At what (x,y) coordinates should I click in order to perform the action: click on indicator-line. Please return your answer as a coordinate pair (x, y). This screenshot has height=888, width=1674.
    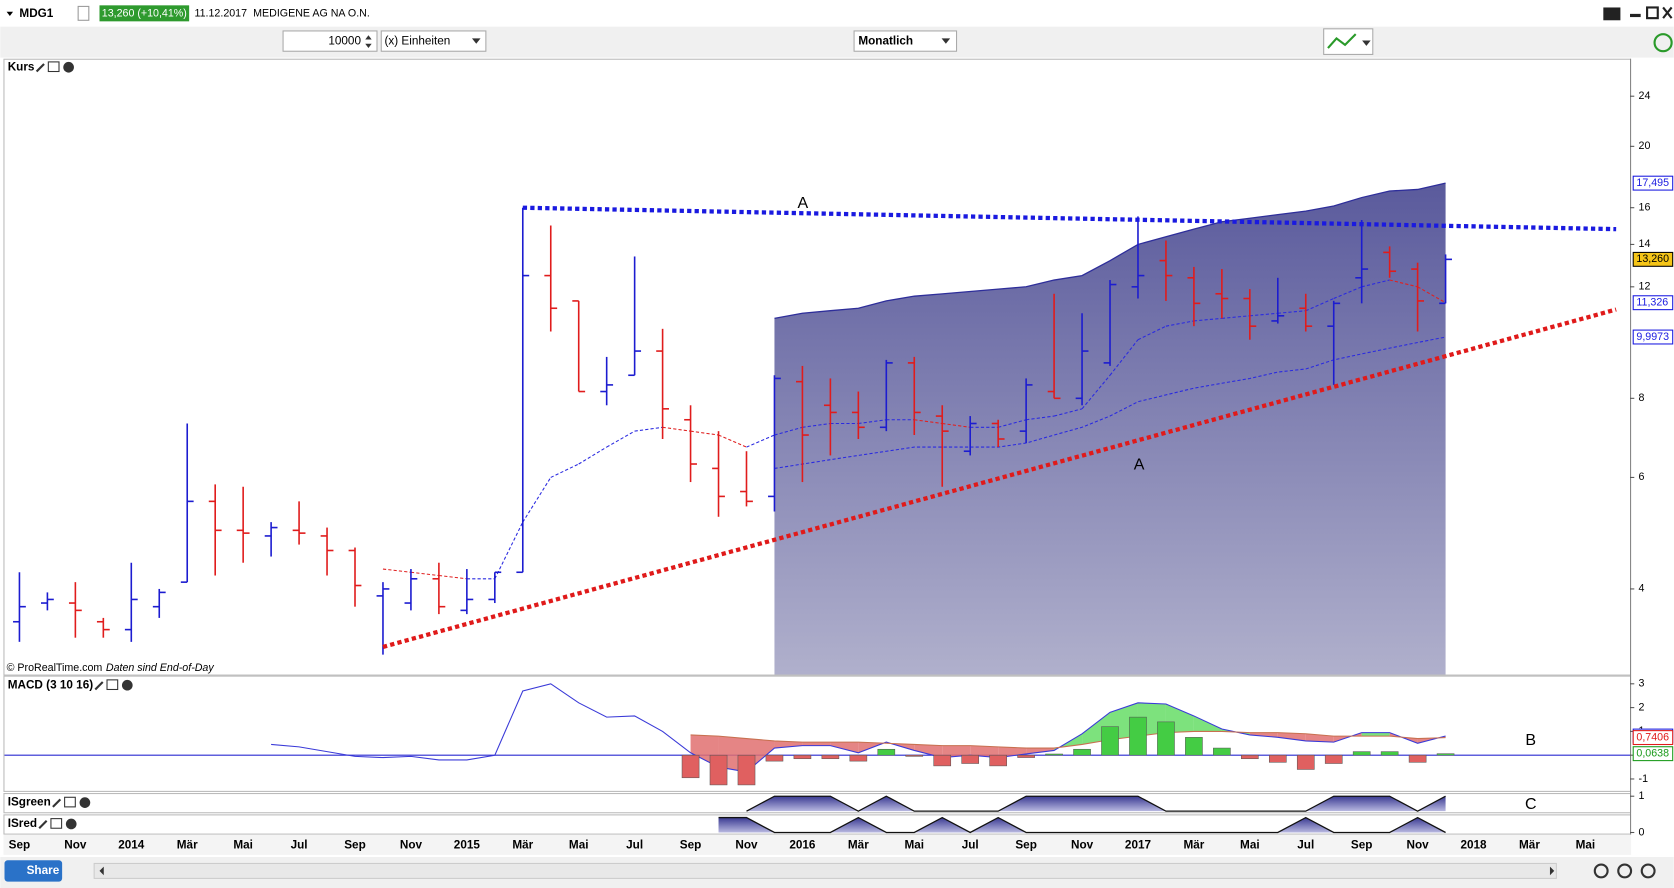
    Looking at the image, I should click on (1082, 825).